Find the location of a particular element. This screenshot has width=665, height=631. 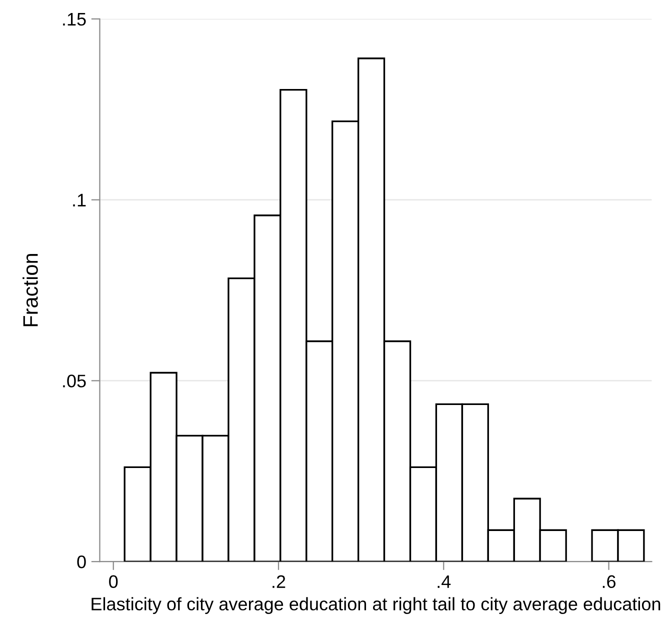

x-tick-label: .4 is located at coordinates (444, 581).